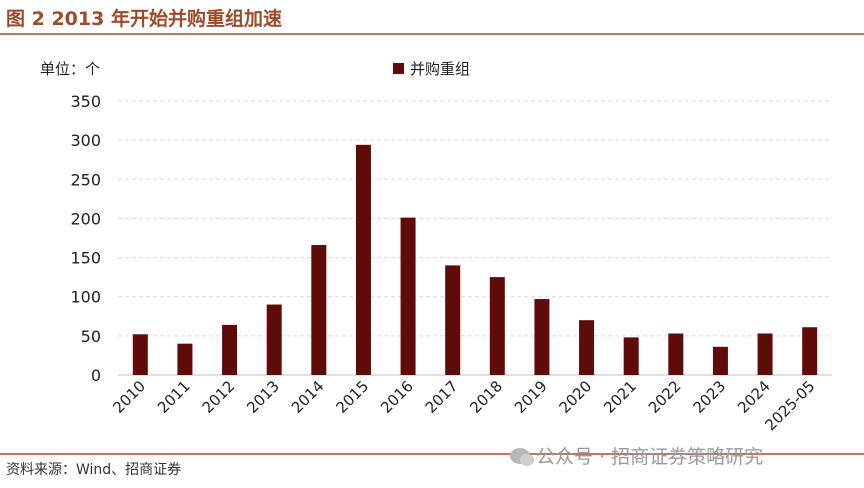  Describe the element at coordinates (85, 297) in the screenshot. I see `y-tick-label: 100` at that location.